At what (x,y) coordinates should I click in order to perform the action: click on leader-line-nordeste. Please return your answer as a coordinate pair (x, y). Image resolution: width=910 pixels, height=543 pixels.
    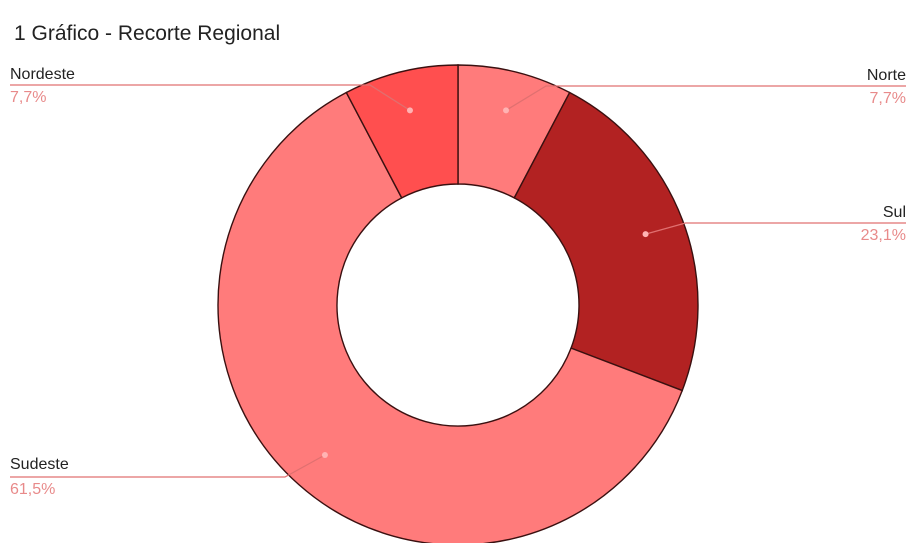
    Looking at the image, I should click on (210, 97).